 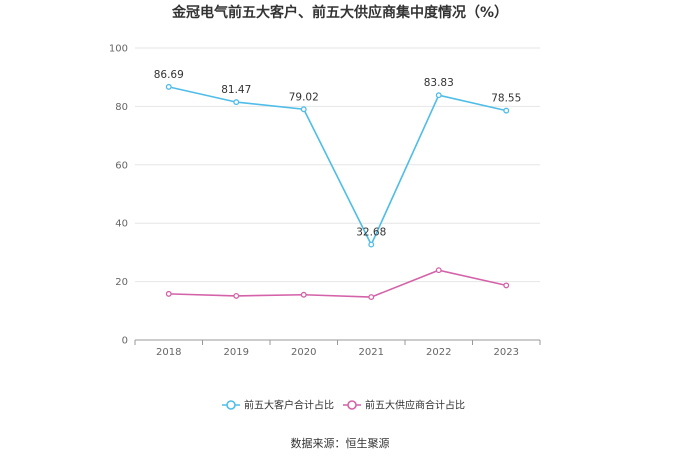 I want to click on data-label: 86.69, so click(x=169, y=75).